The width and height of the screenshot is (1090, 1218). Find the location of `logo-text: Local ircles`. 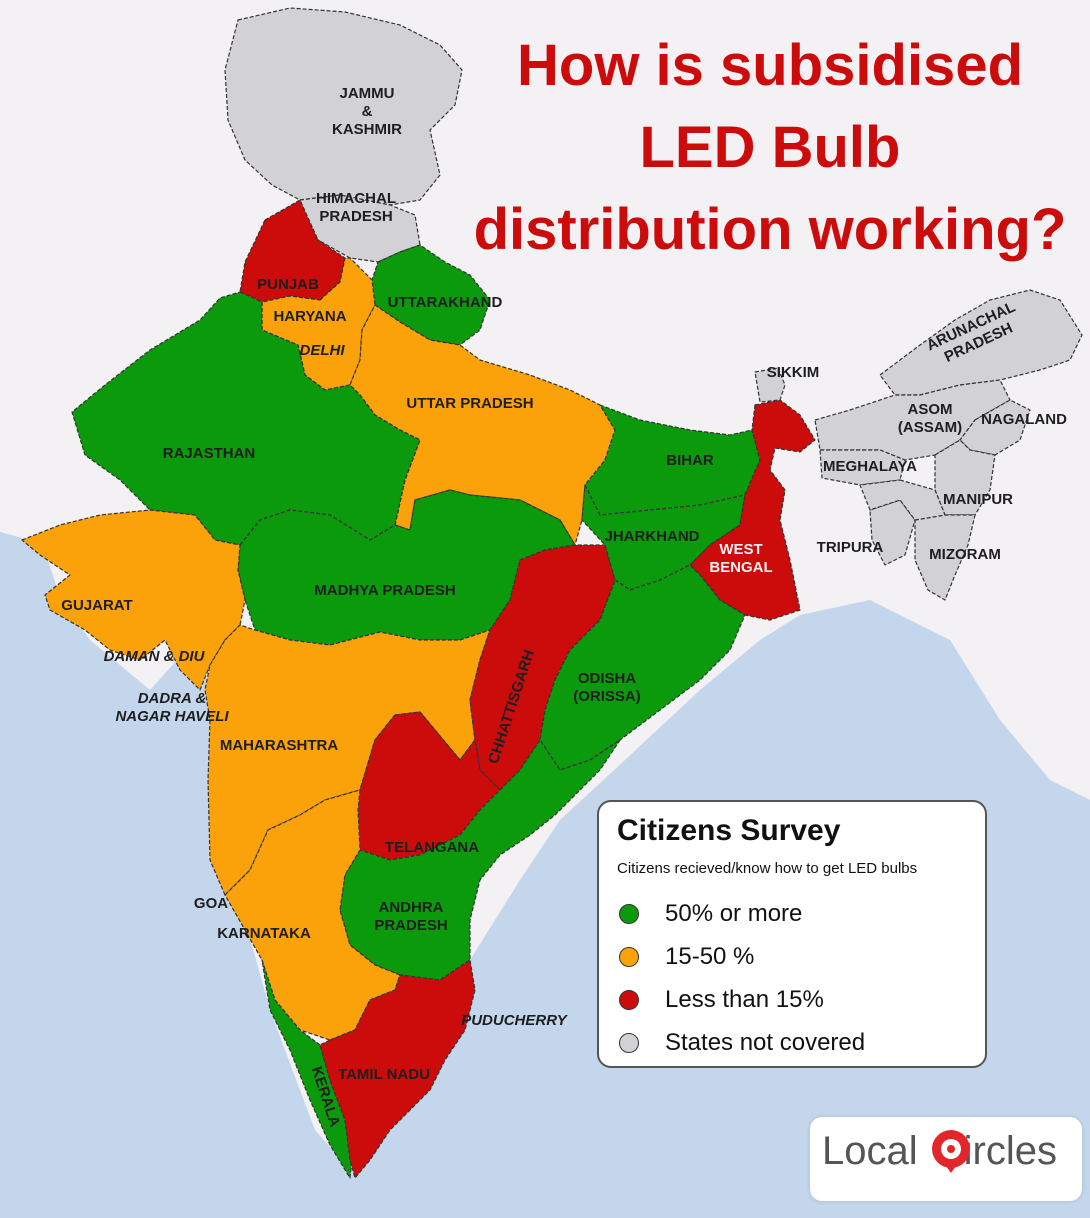

logo-text: Local ircles is located at coordinates (939, 1151).